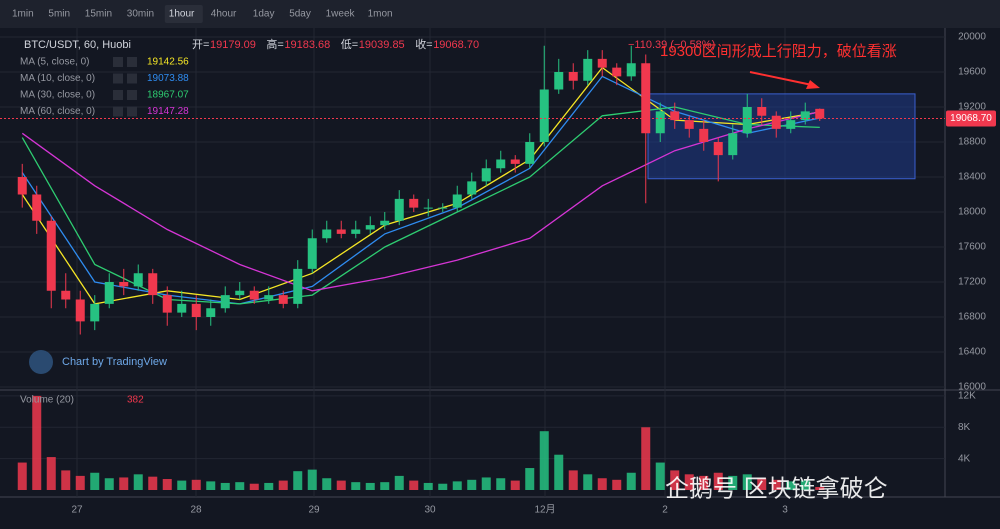 The image size is (1000, 529). What do you see at coordinates (972, 72) in the screenshot?
I see `y-tick-label: 19600` at bounding box center [972, 72].